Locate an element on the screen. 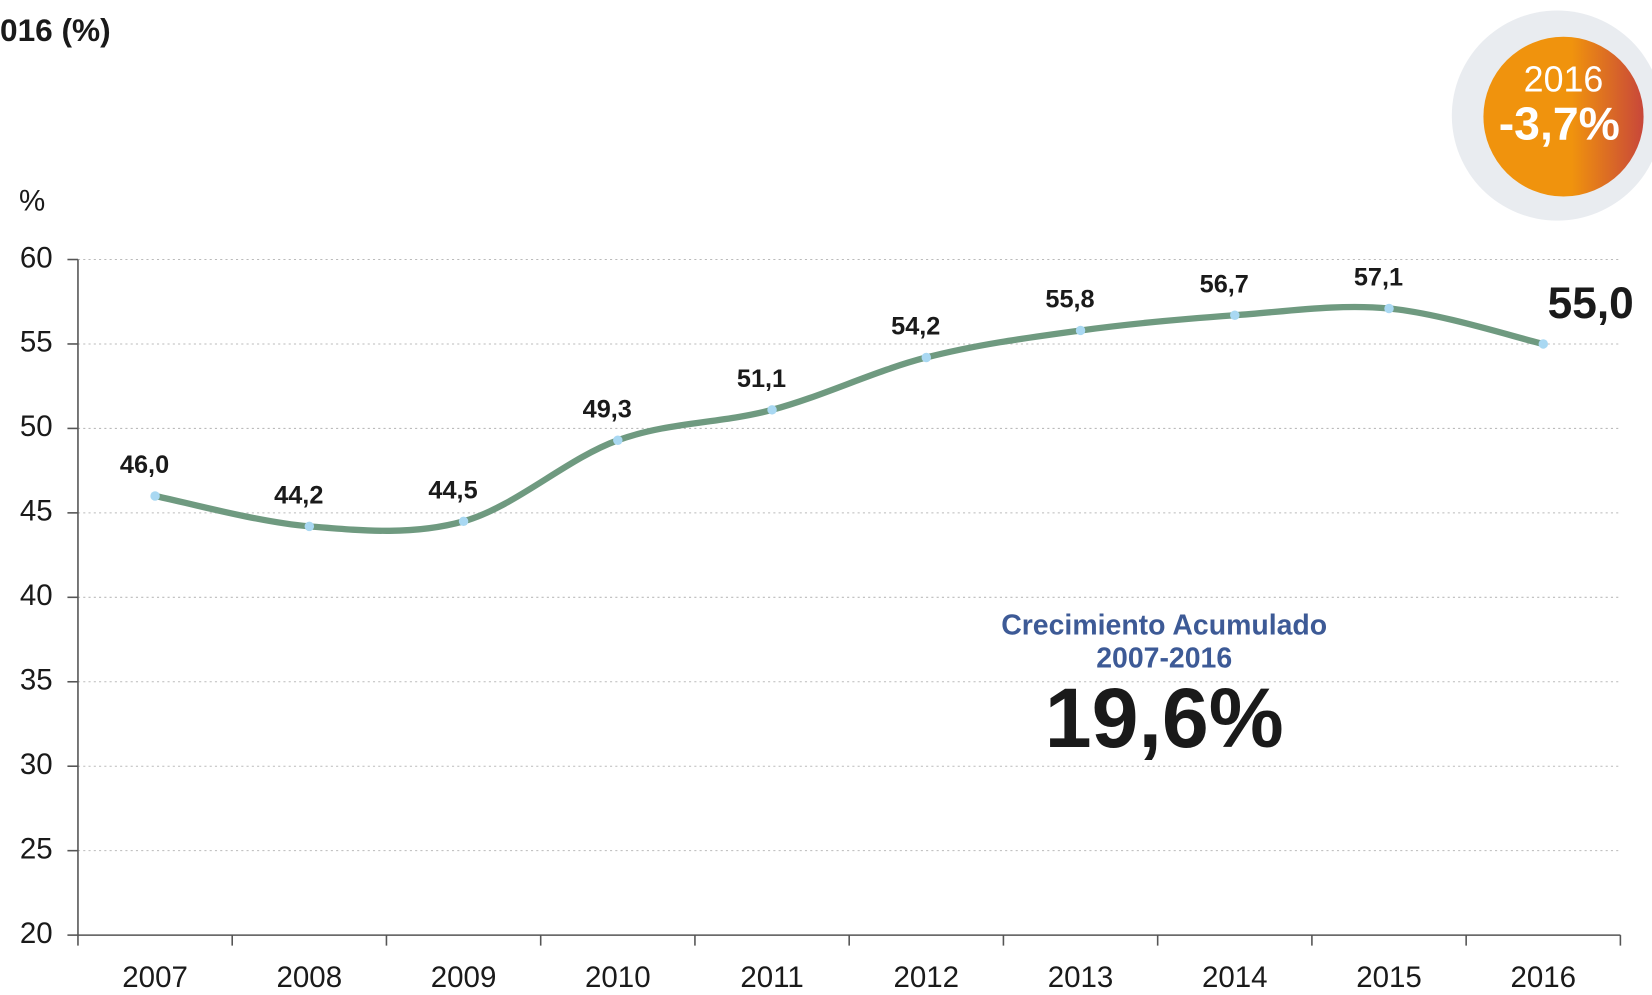 The height and width of the screenshot is (995, 1652). y-tick-label: 20 is located at coordinates (36, 933).